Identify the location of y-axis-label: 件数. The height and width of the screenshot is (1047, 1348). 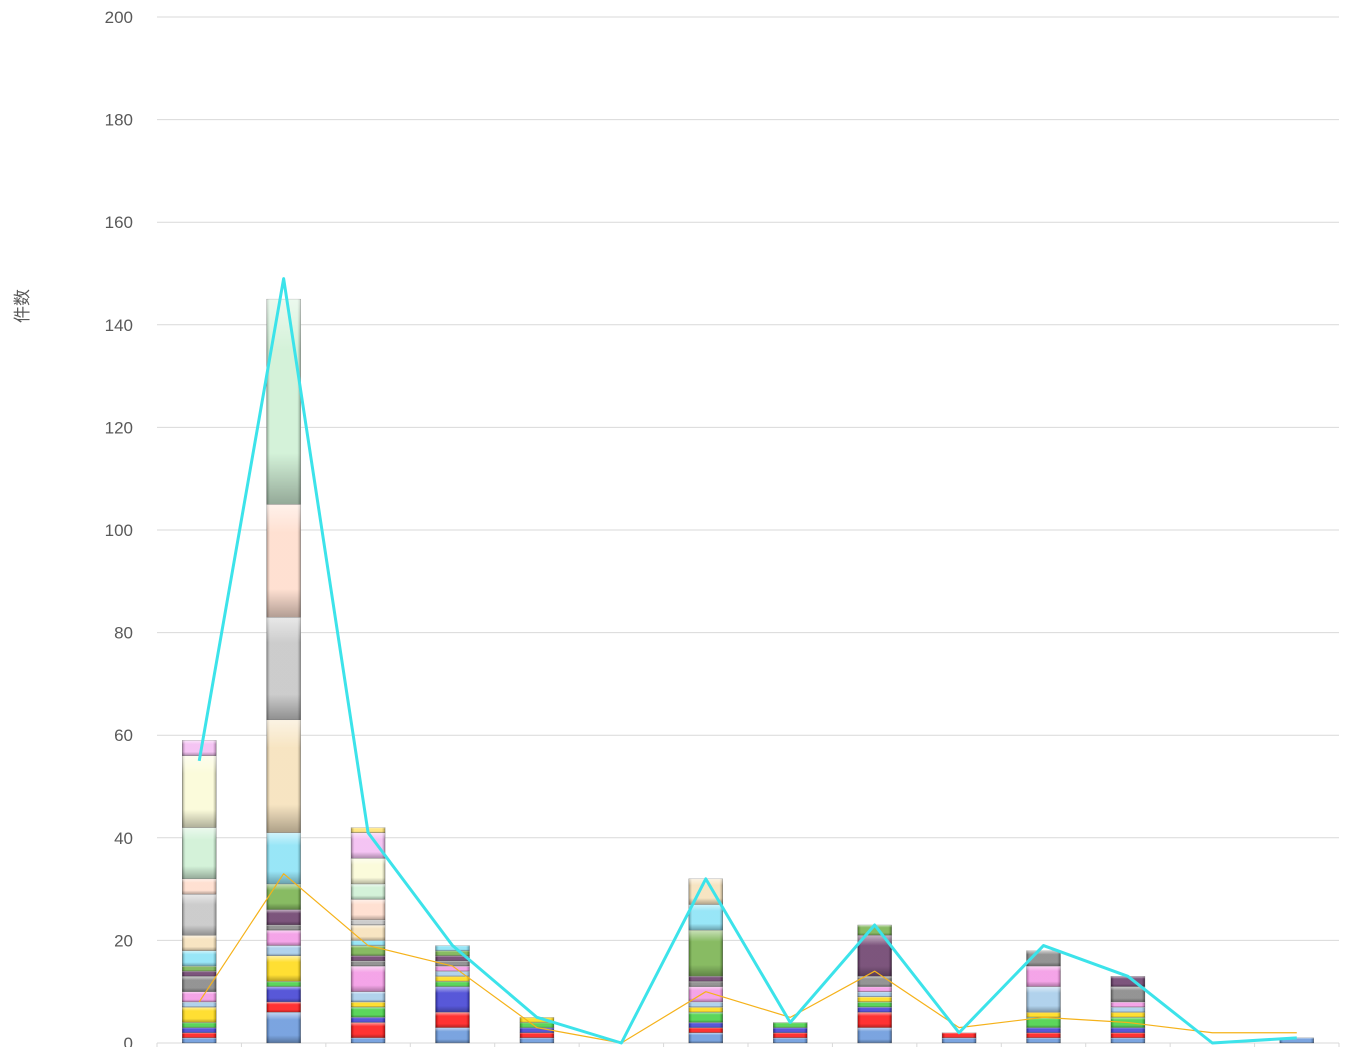
(23, 306).